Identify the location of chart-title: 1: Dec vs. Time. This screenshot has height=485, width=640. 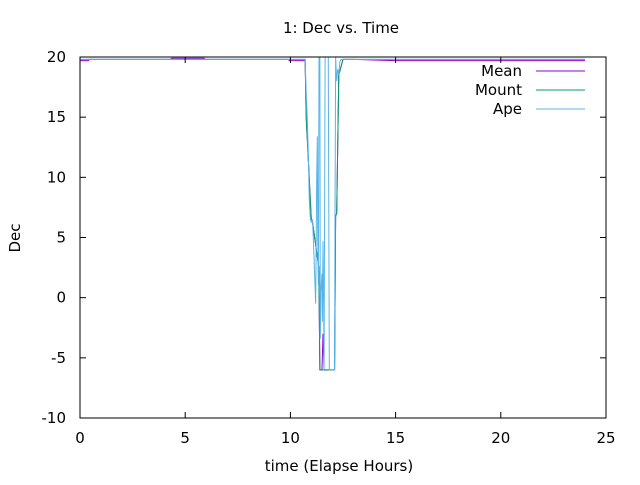
(341, 28).